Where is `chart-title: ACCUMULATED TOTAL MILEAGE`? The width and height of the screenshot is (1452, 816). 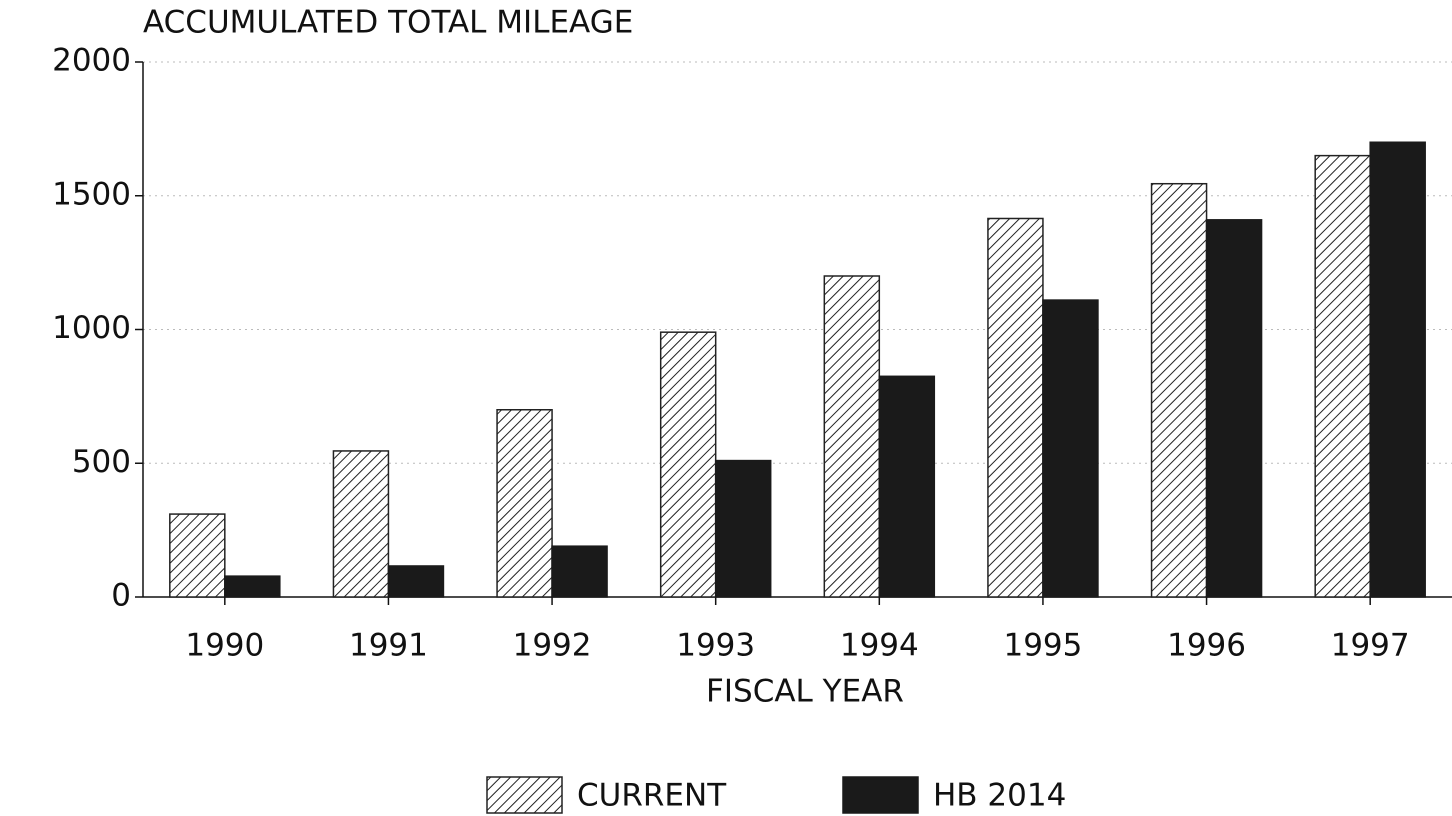
chart-title: ACCUMULATED TOTAL MILEAGE is located at coordinates (388, 23).